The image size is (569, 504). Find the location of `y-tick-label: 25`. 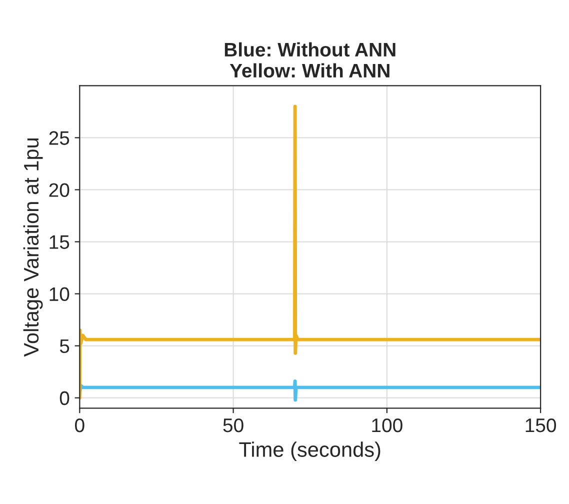

y-tick-label: 25 is located at coordinates (59, 138).